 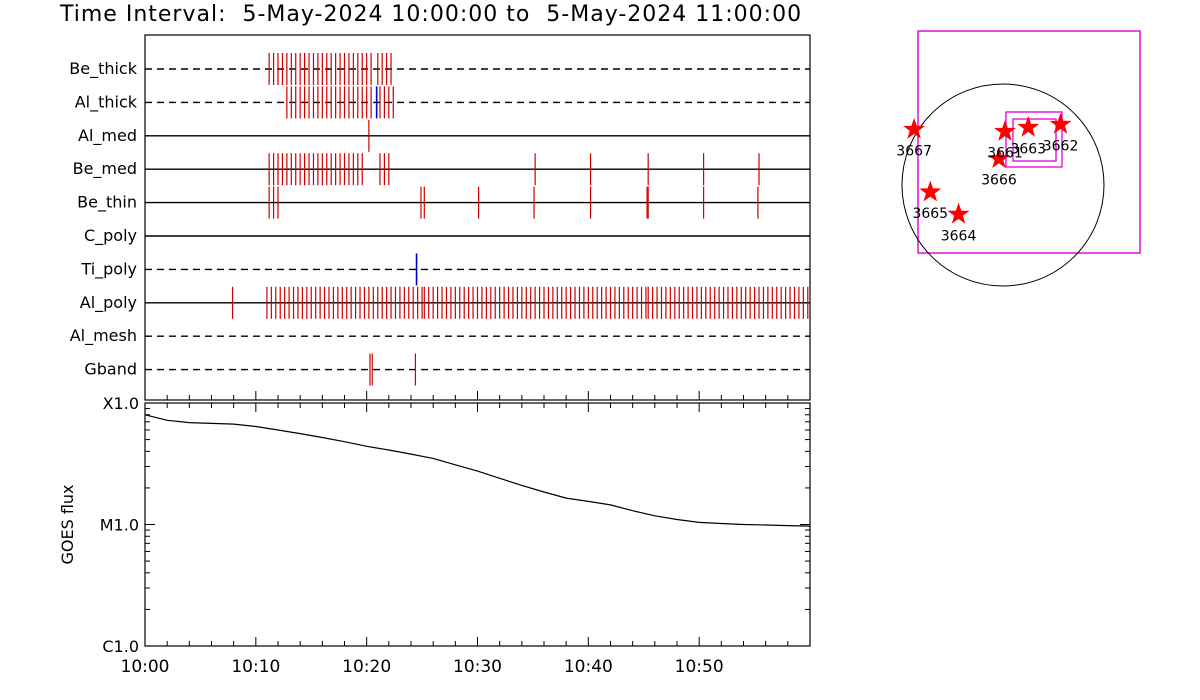 I want to click on solar-limb, so click(x=1003, y=185).